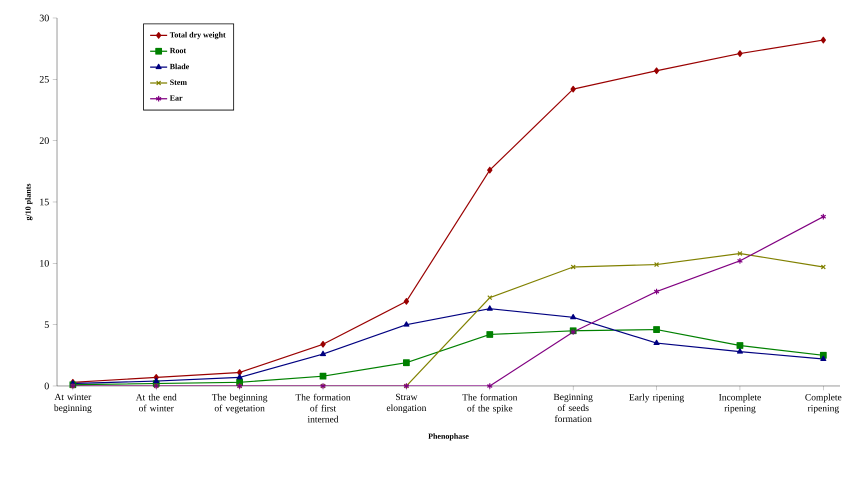  Describe the element at coordinates (46, 324) in the screenshot. I see `y-tick-label: 5` at that location.